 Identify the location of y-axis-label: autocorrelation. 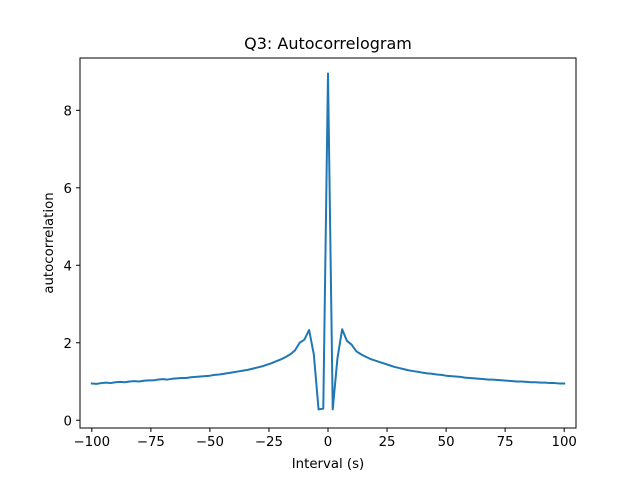
(49, 242).